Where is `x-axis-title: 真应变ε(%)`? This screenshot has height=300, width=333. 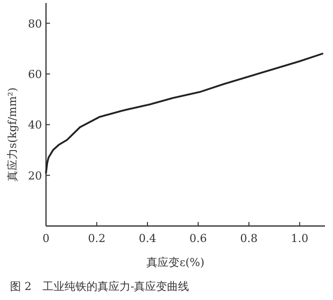
x-axis-title: 真应变ε(%) is located at coordinates (175, 262).